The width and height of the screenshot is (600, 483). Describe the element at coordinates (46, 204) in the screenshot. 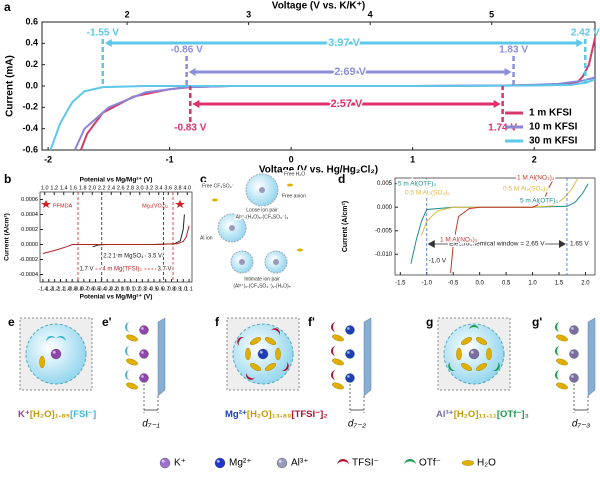

I see `star` at that location.